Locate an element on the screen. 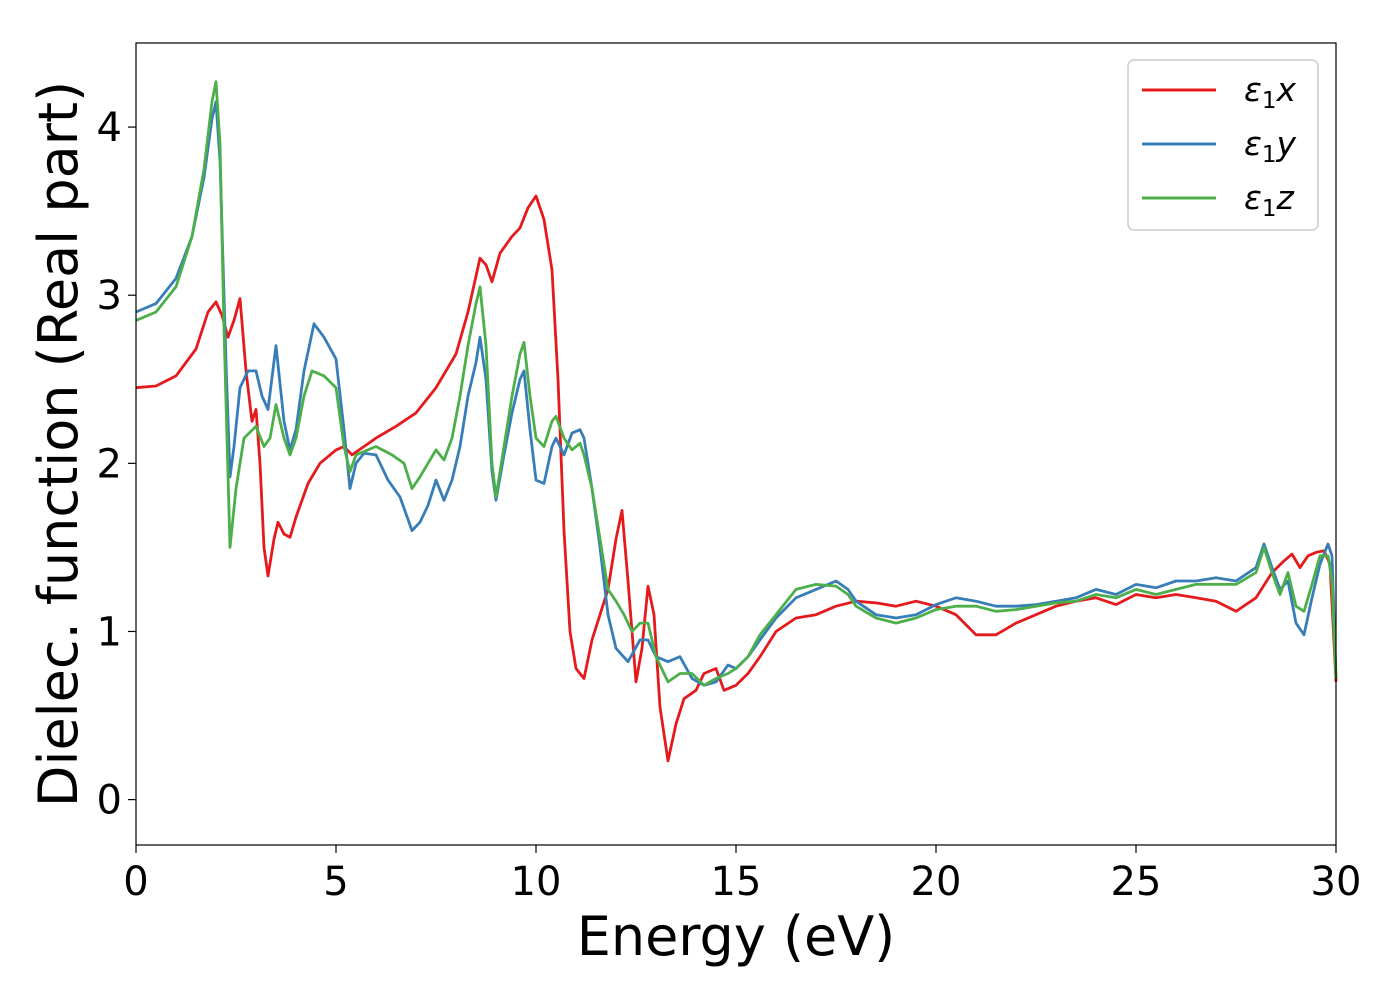 The height and width of the screenshot is (1000, 1400). x-tick-label: 30 is located at coordinates (1336, 882).